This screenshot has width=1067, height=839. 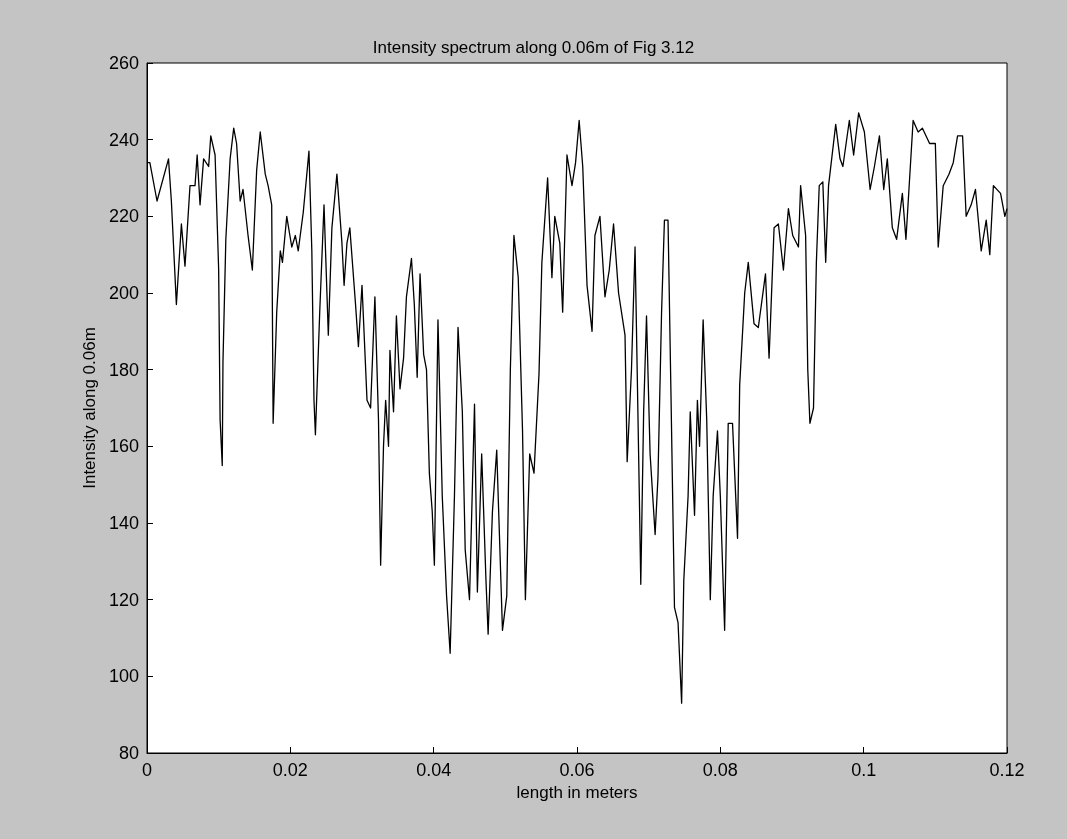 What do you see at coordinates (123, 293) in the screenshot?
I see `y-tick-label: 200` at bounding box center [123, 293].